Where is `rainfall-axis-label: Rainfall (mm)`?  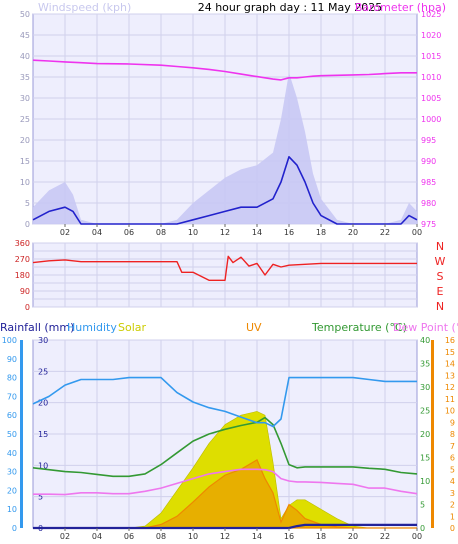 rainfall-axis-label: Rainfall (mm) is located at coordinates (37, 327).